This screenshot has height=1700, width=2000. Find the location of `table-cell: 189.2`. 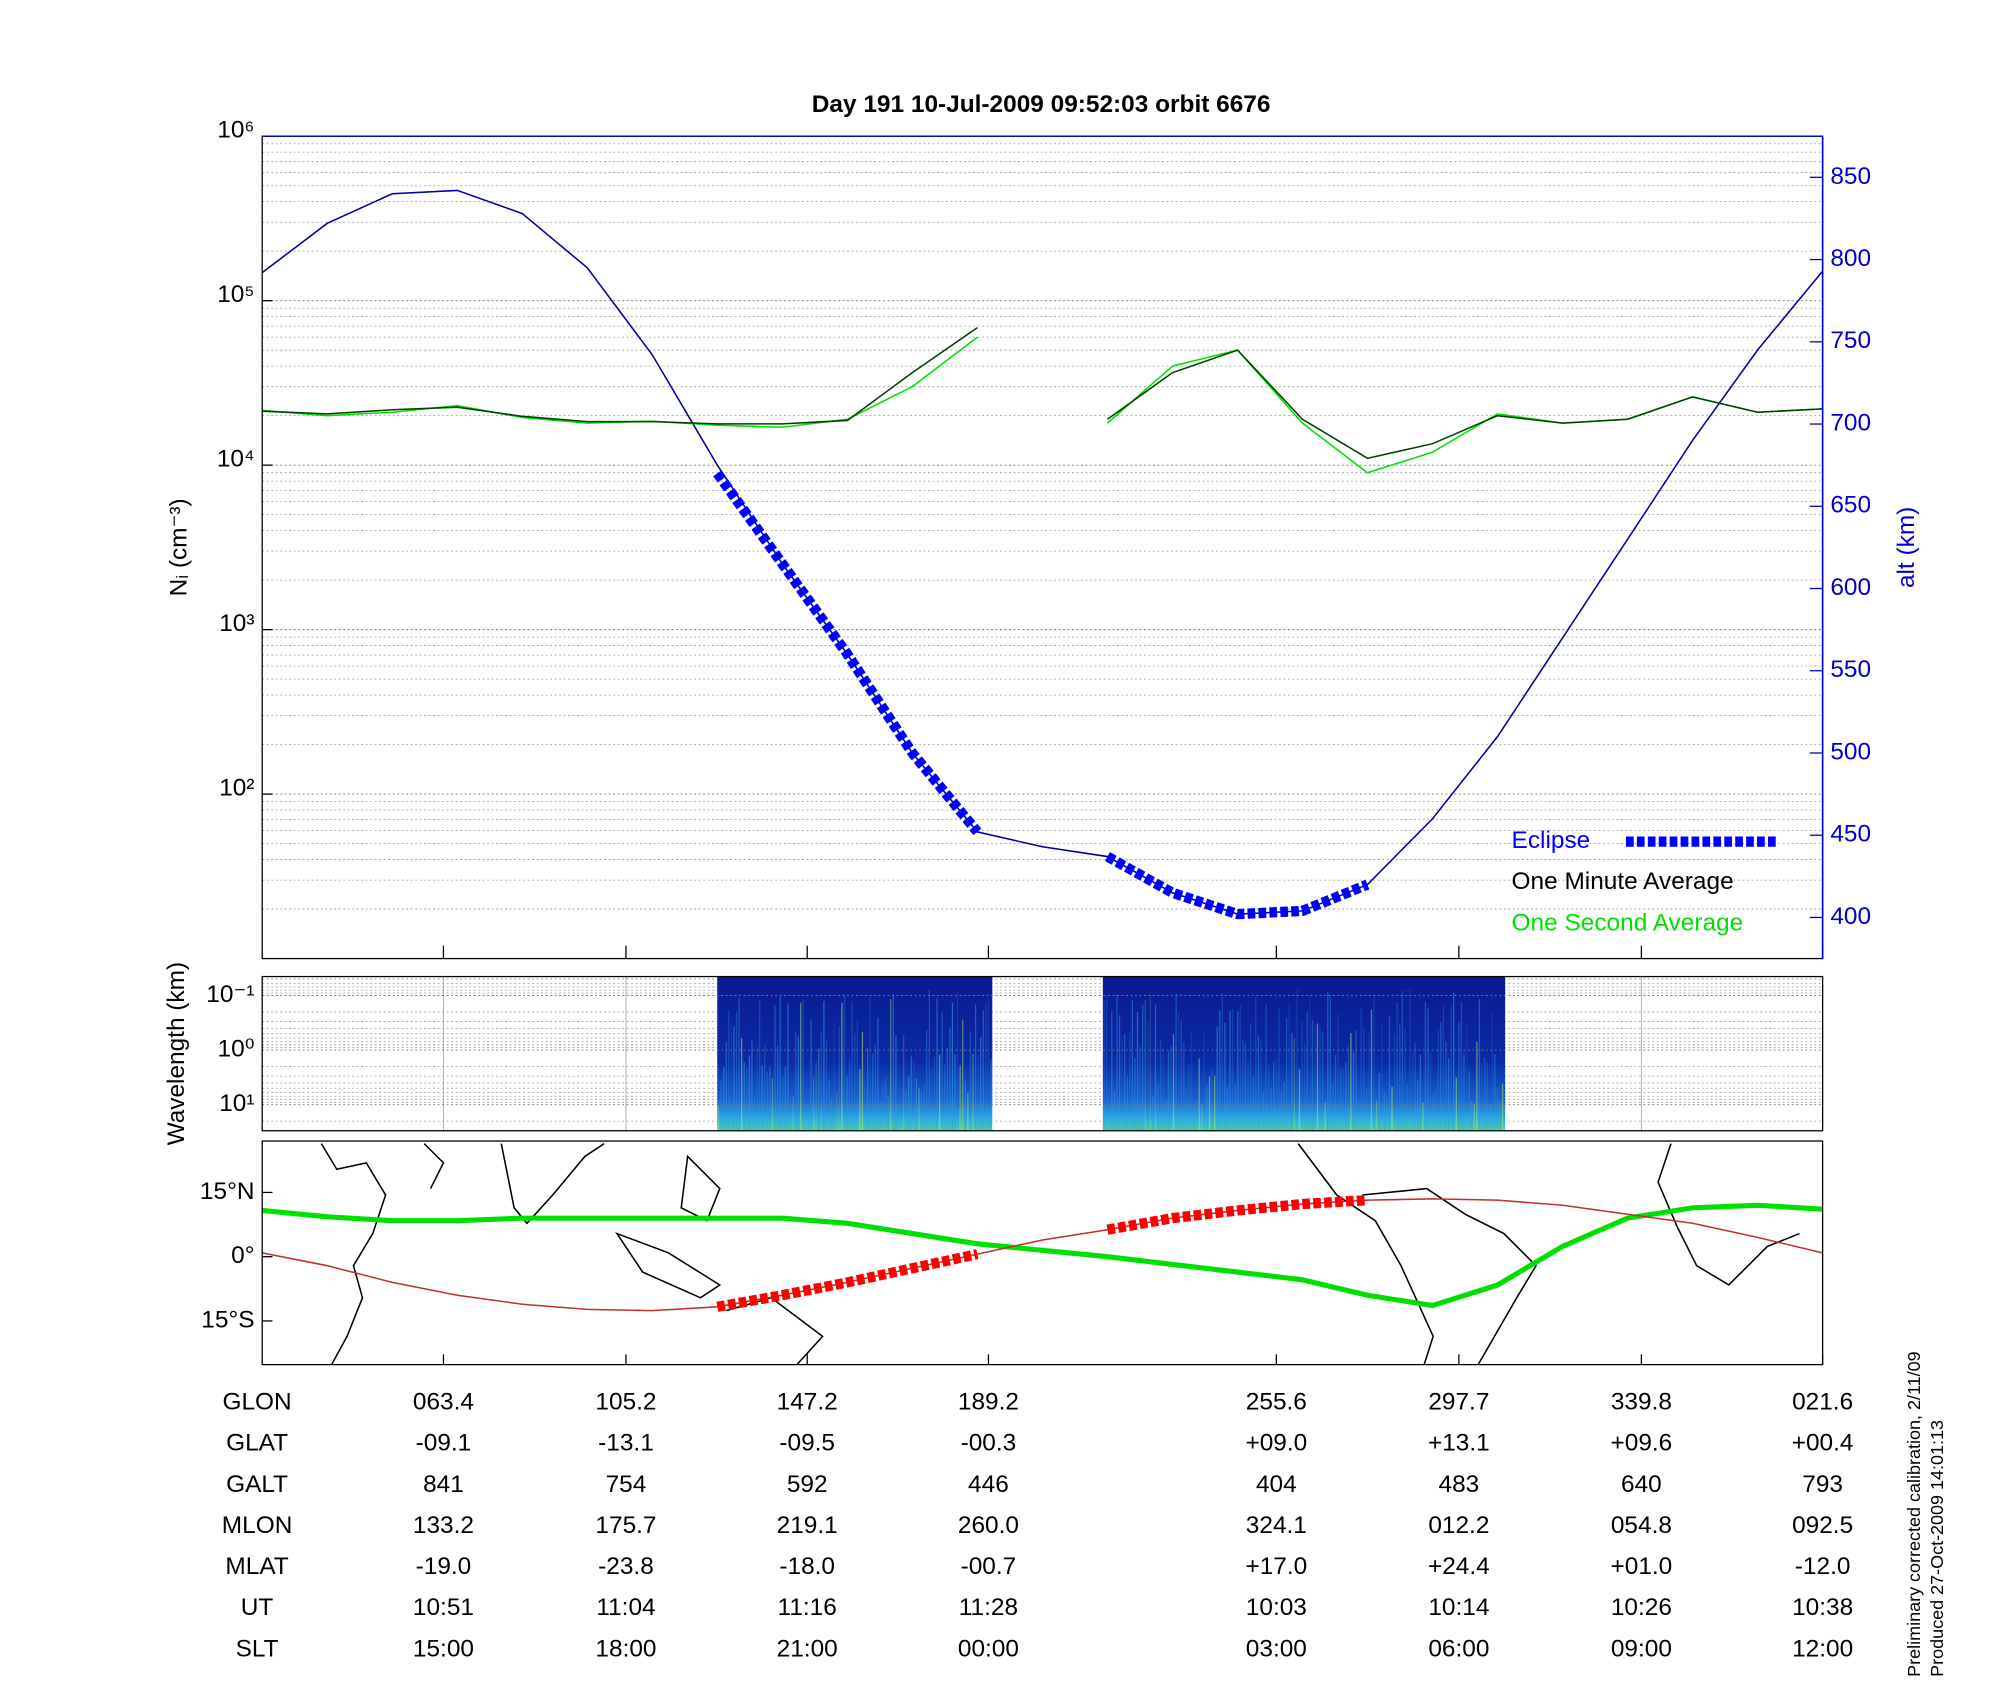

table-cell: 189.2 is located at coordinates (988, 1402).